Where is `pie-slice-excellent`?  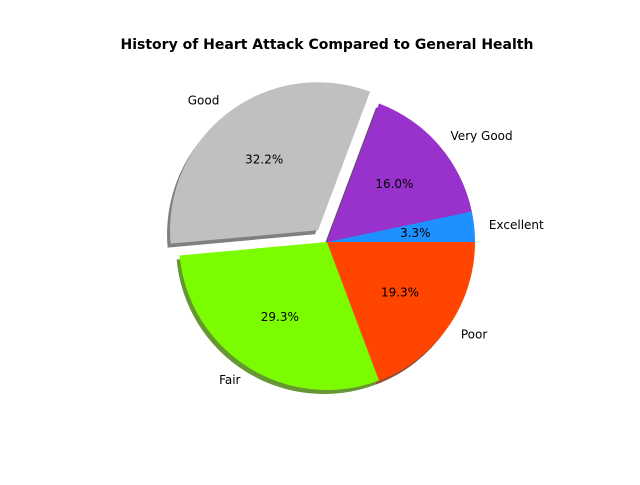 pie-slice-excellent is located at coordinates (401, 226).